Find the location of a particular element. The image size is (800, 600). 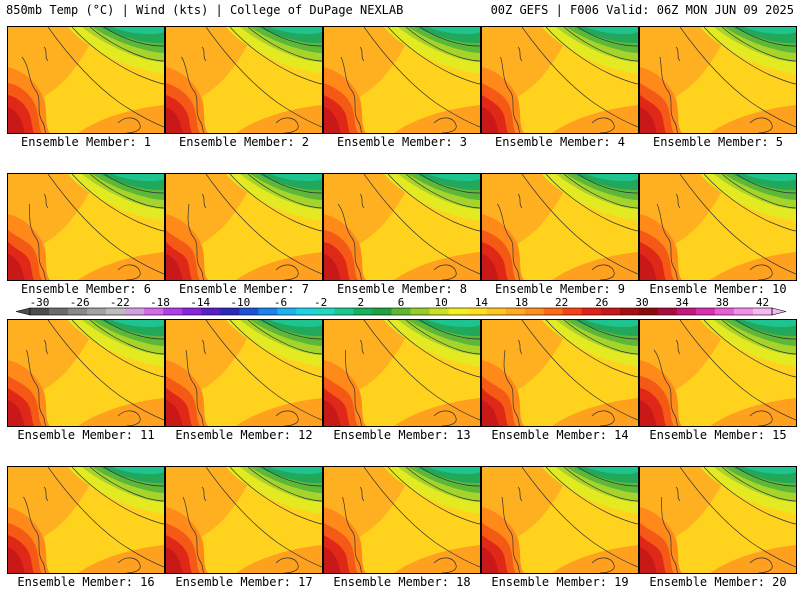

colorbar-arrow-high is located at coordinates (779, 311).